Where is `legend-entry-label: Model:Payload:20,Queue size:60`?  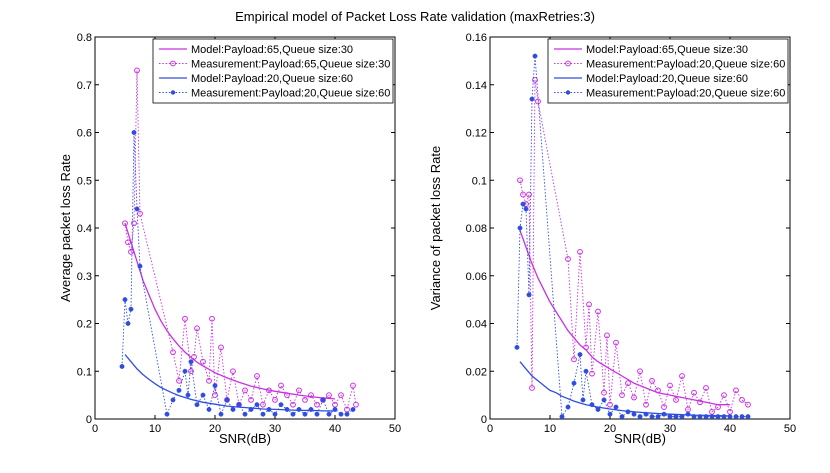 legend-entry-label: Model:Payload:20,Queue size:60 is located at coordinates (667, 79).